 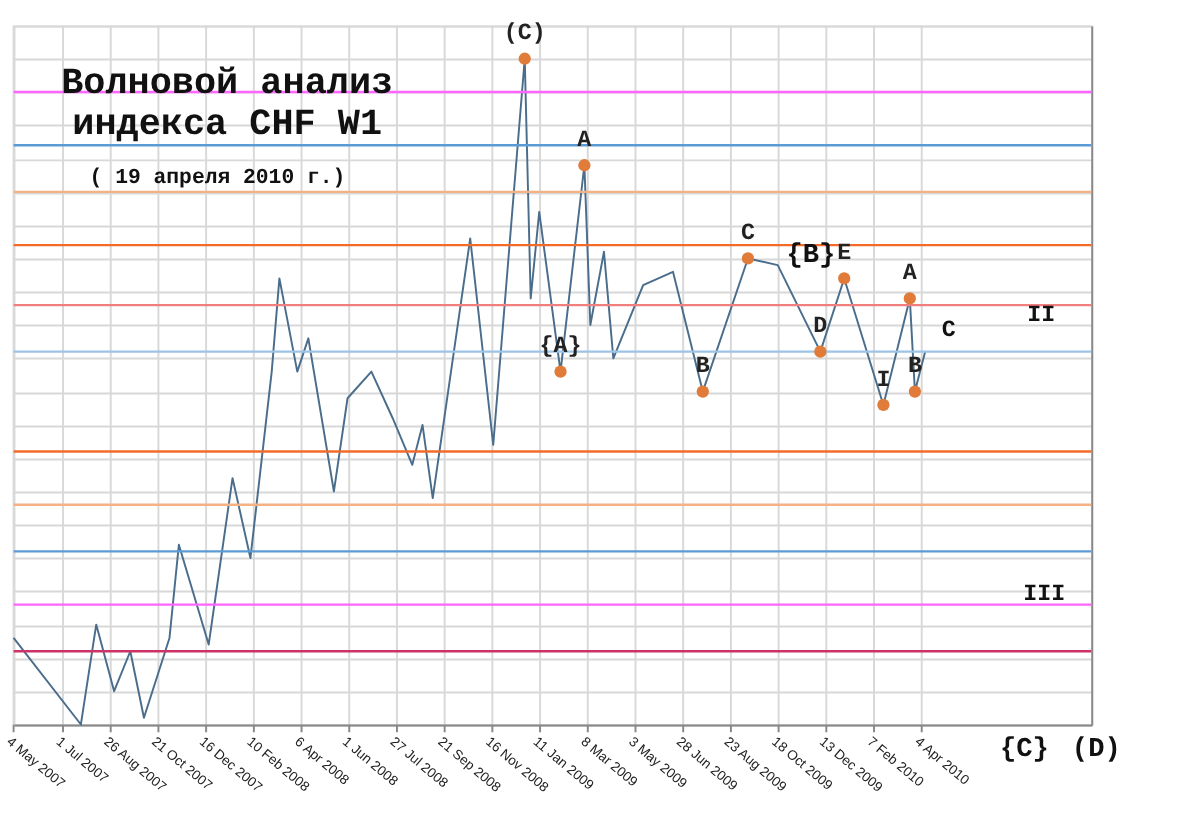 I want to click on annotation: II, so click(x=1041, y=315).